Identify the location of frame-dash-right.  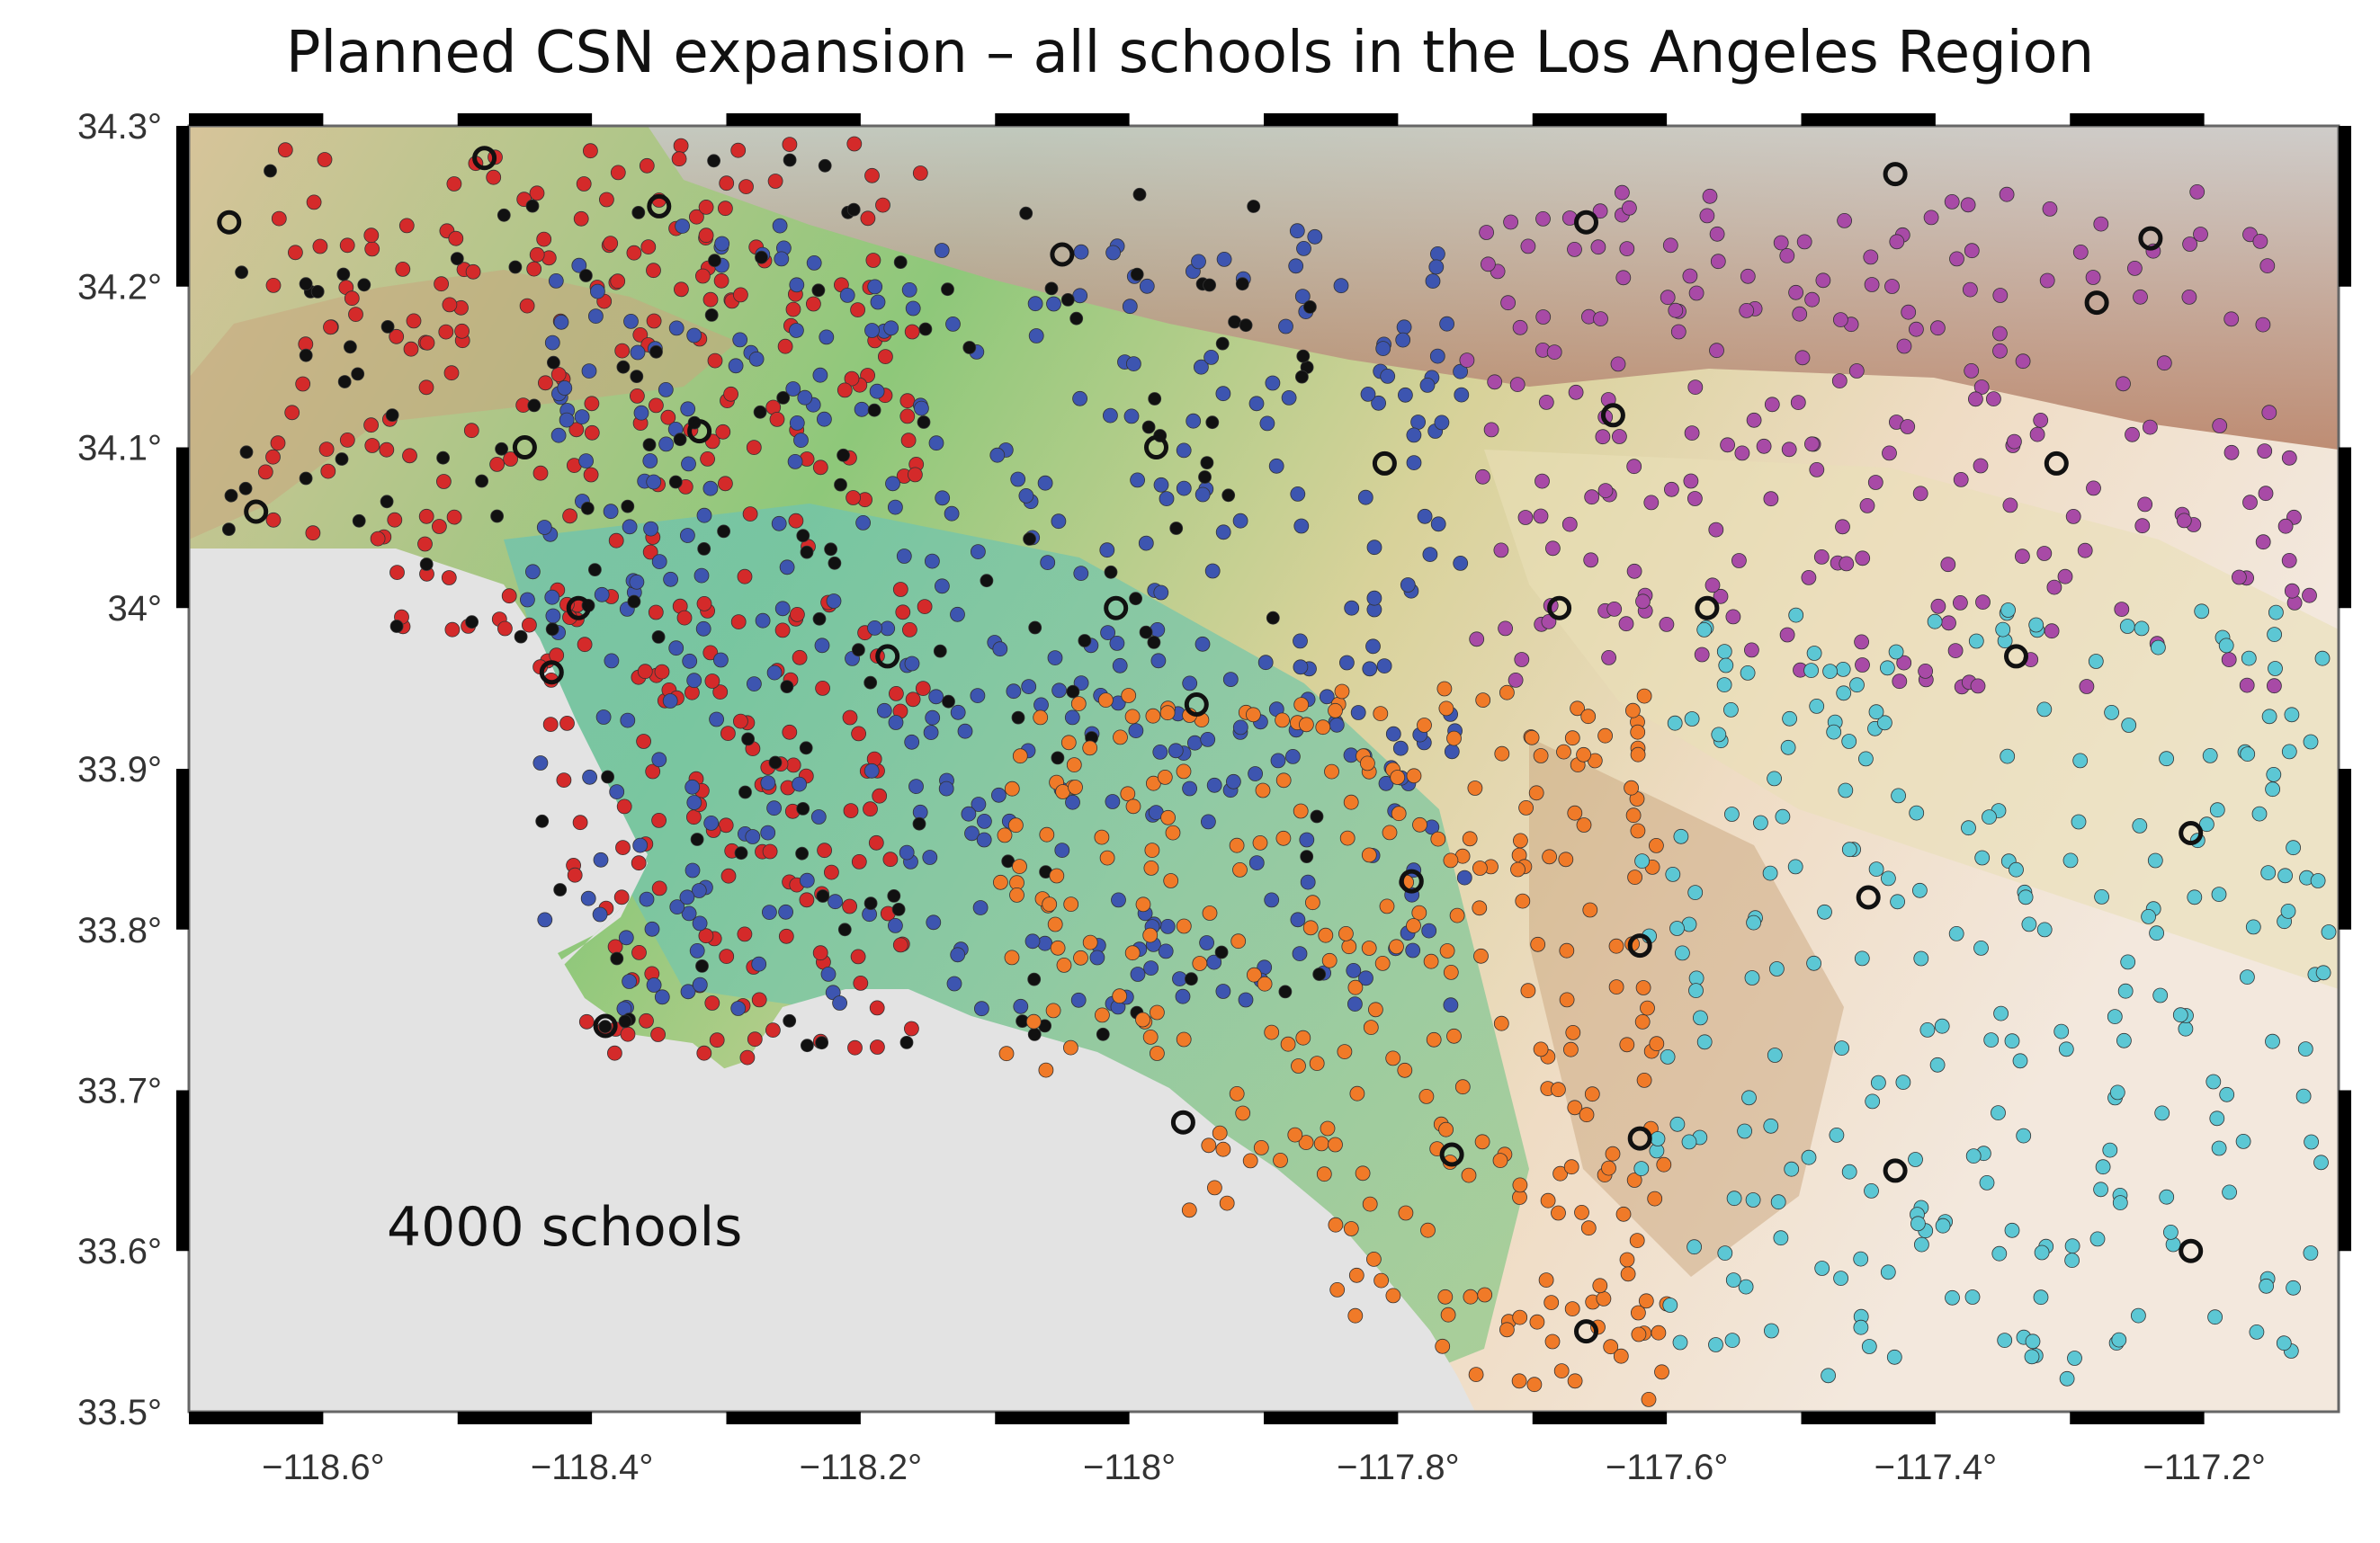
(2345, 1171).